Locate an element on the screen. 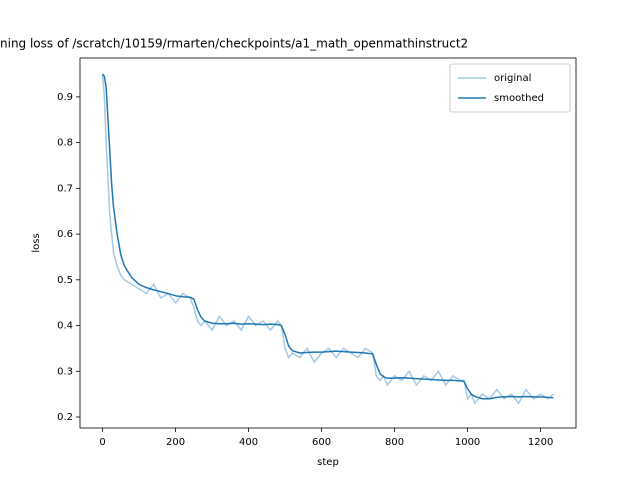 Image resolution: width=640 pixels, height=480 pixels. y-tick-label: 0.5 is located at coordinates (65, 280).